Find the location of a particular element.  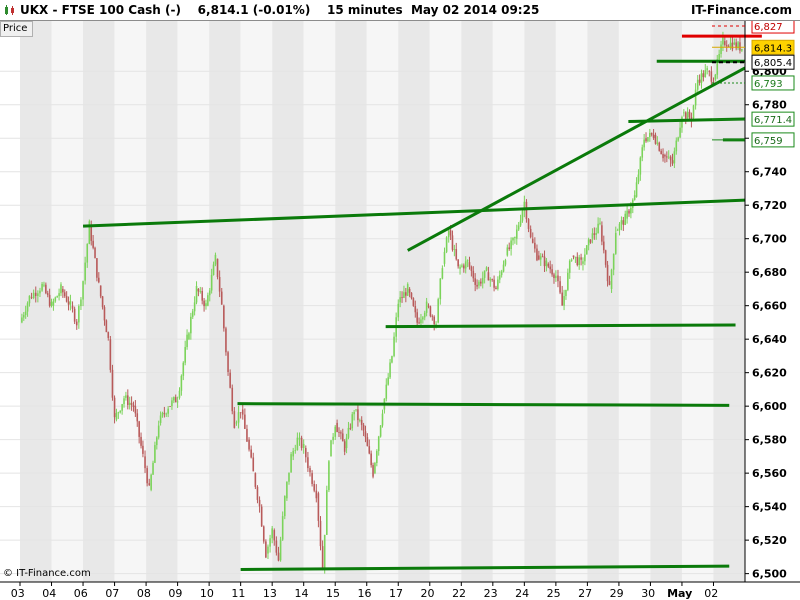

y-tick-label: 6,740 is located at coordinates (769, 172).